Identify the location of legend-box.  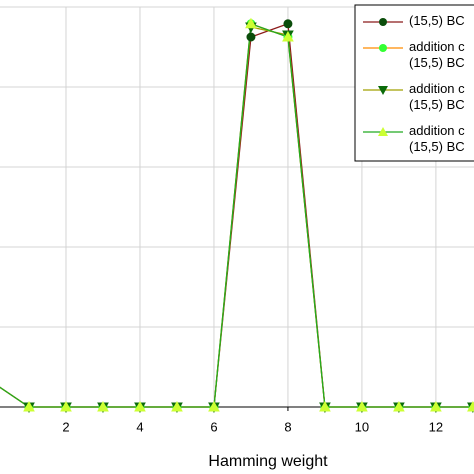
(414, 83).